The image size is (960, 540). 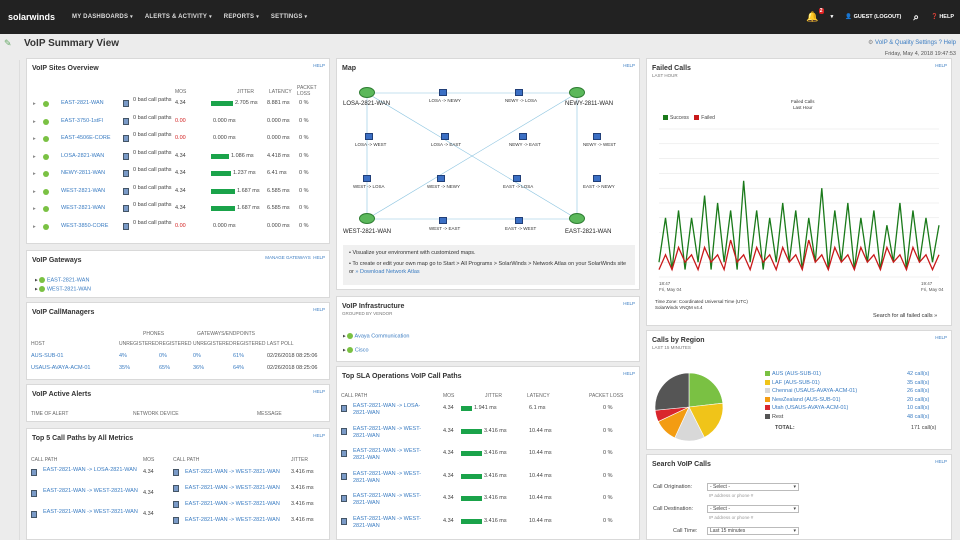 What do you see at coordinates (289, 17) in the screenshot?
I see `nav-settings: SETTINGS ▾` at bounding box center [289, 17].